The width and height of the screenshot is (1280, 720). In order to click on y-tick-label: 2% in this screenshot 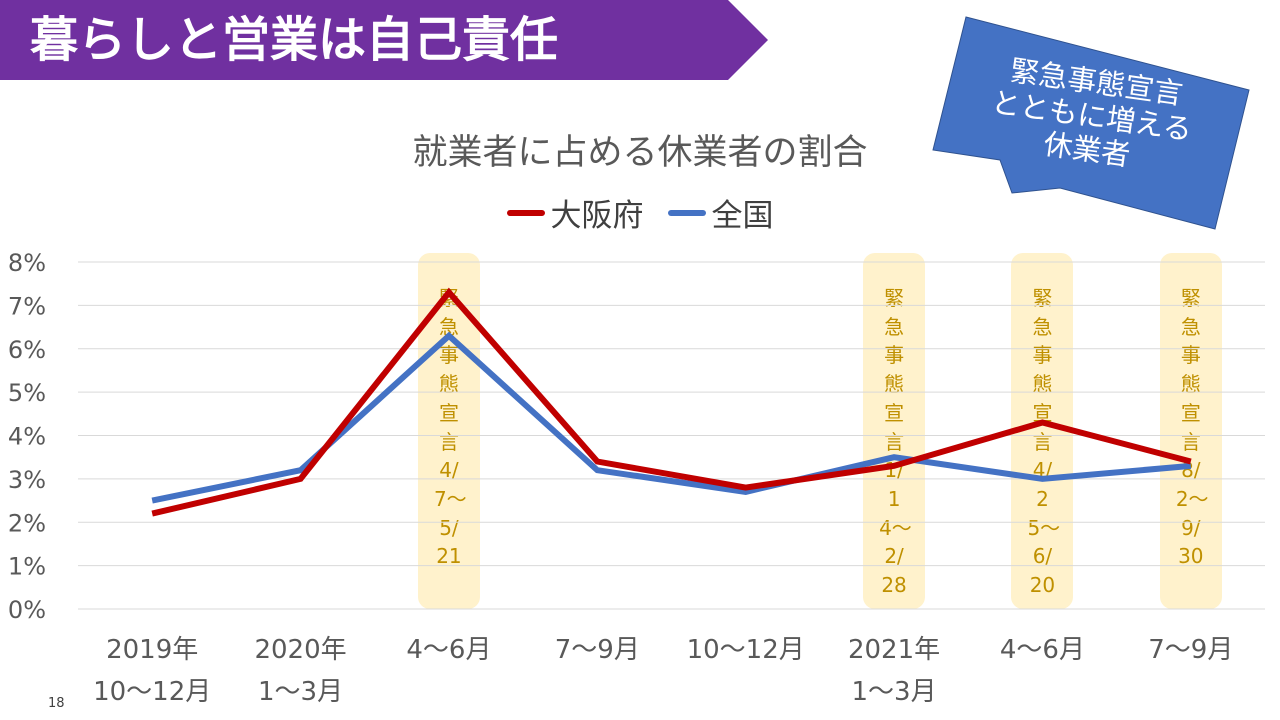, I will do `click(27, 523)`.